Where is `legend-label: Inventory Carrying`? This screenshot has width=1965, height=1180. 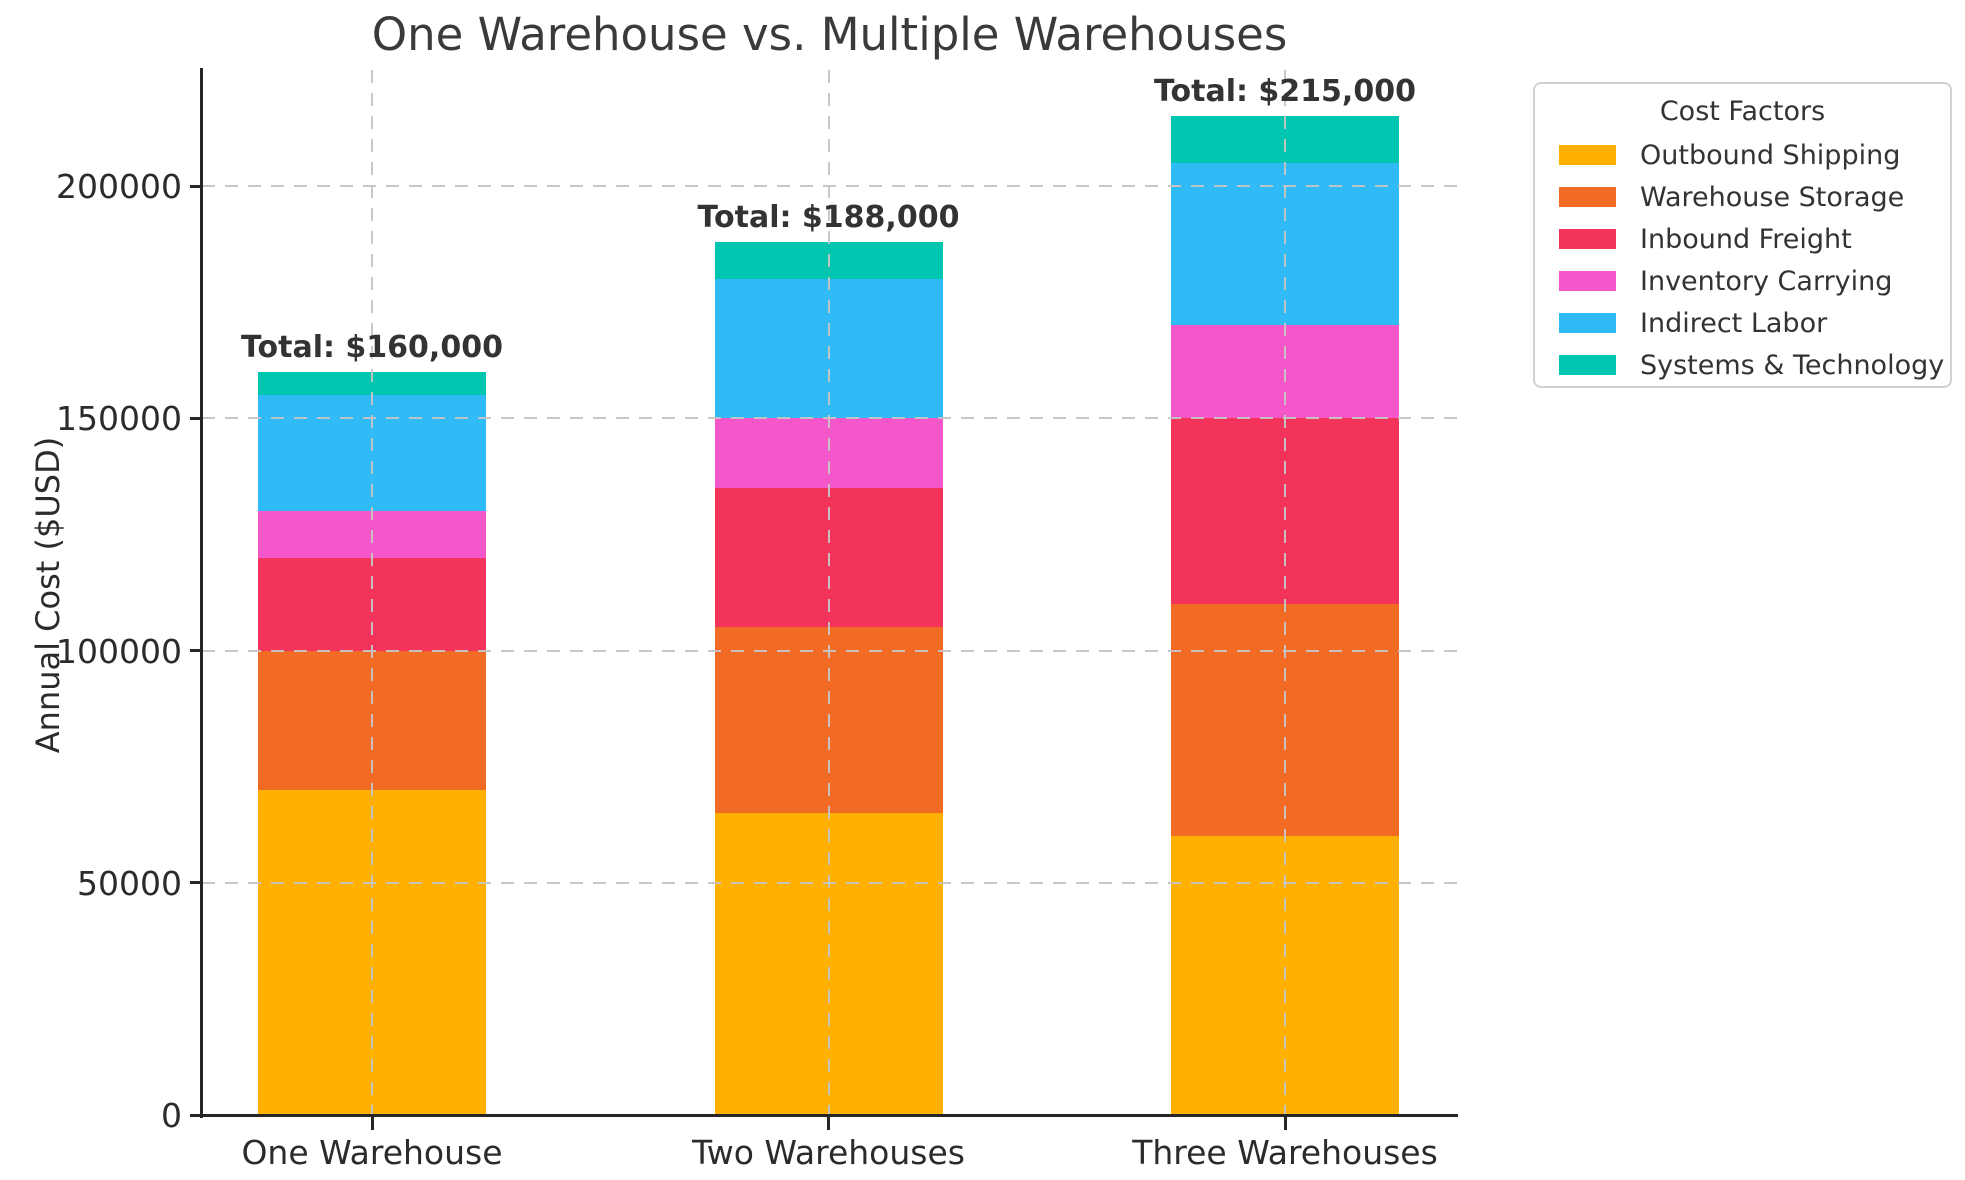
legend-label: Inventory Carrying is located at coordinates (1766, 281).